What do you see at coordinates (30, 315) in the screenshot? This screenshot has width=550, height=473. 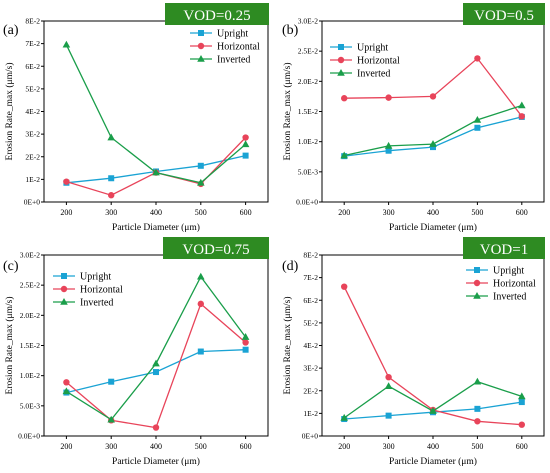 I see `y-tick-label: 2.0E-2` at bounding box center [30, 315].